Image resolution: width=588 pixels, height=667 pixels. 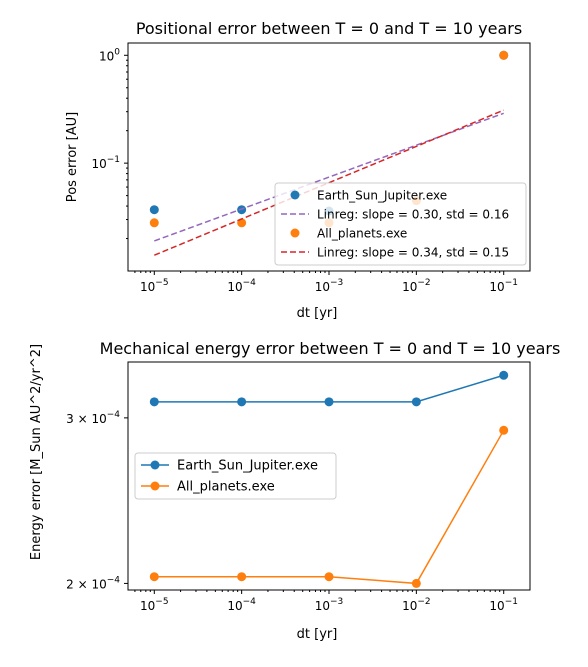 I want to click on y-tick-label: 10⁰, so click(x=109, y=55).